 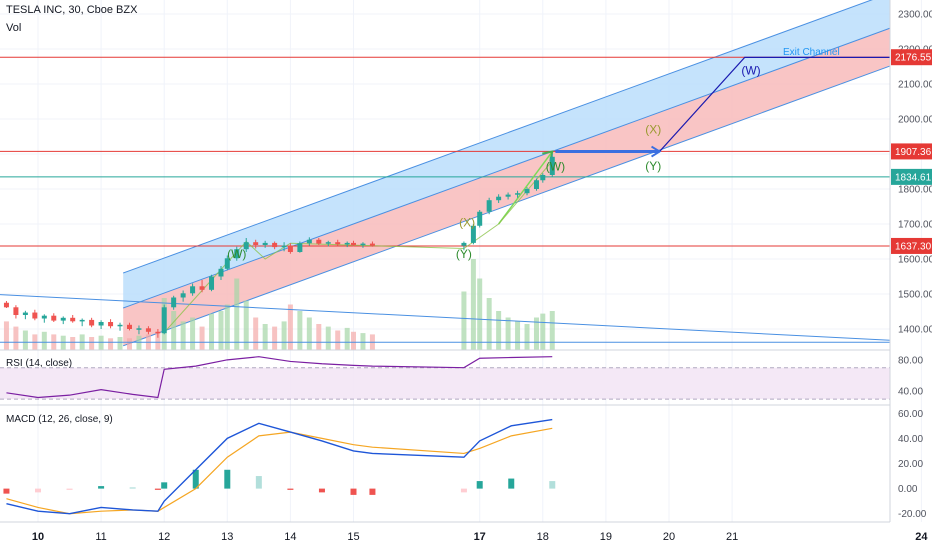 What do you see at coordinates (732, 537) in the screenshot?
I see `time-tick-label: 21` at bounding box center [732, 537].